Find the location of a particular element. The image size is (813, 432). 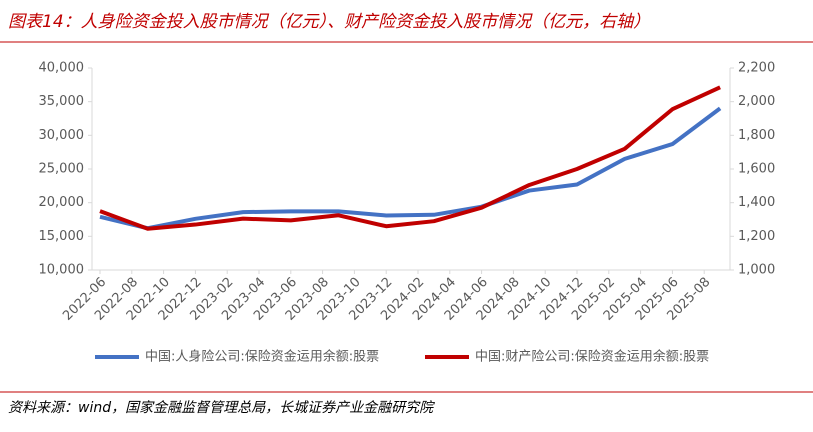

y2-tick-label: 1,000 is located at coordinates (756, 270).